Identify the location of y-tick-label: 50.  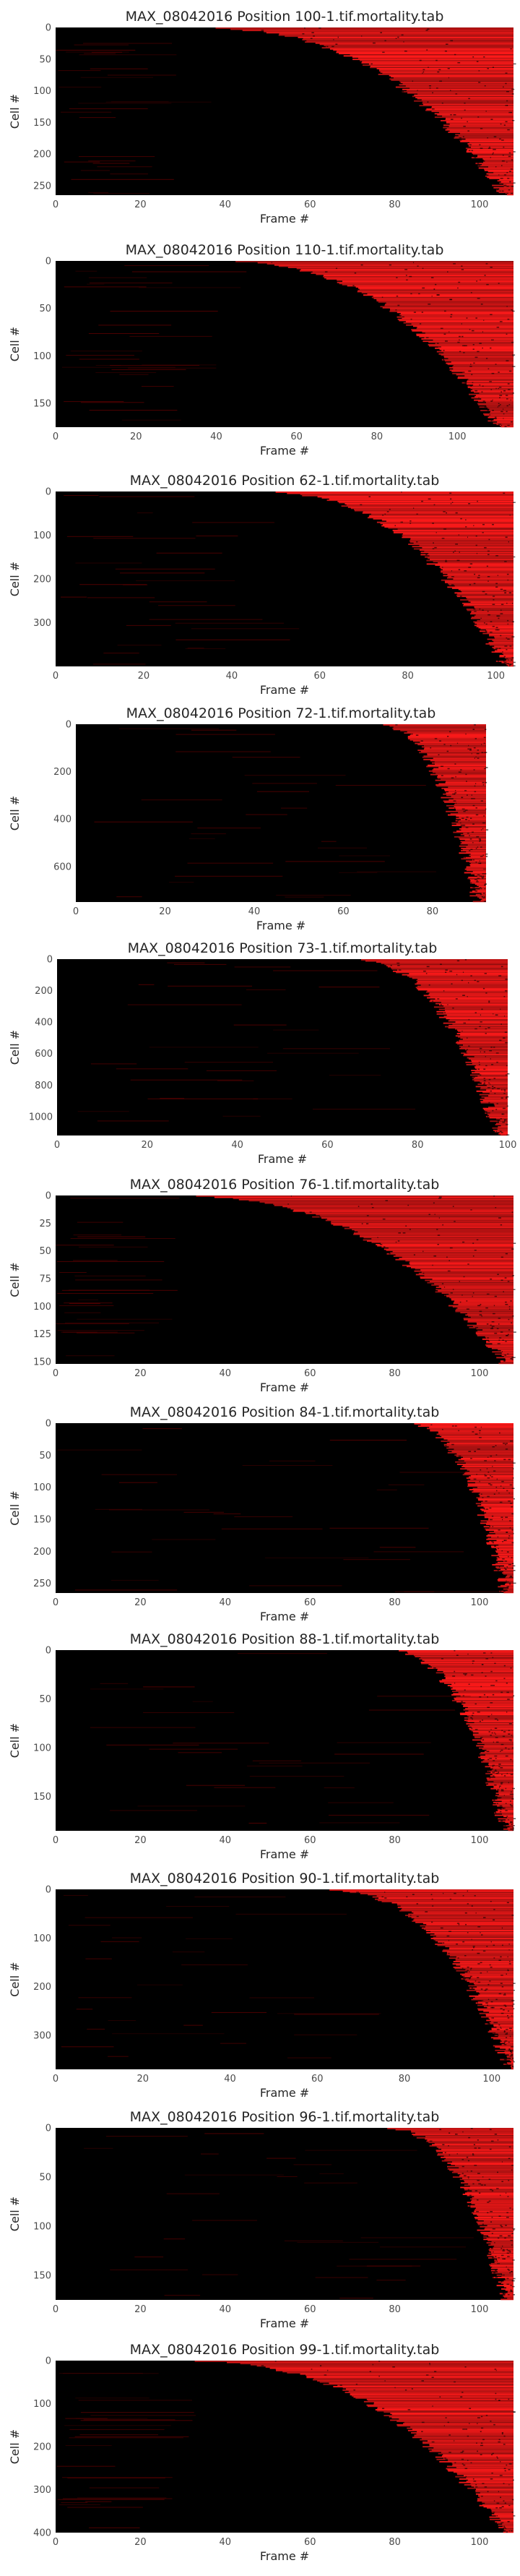
(45, 1252).